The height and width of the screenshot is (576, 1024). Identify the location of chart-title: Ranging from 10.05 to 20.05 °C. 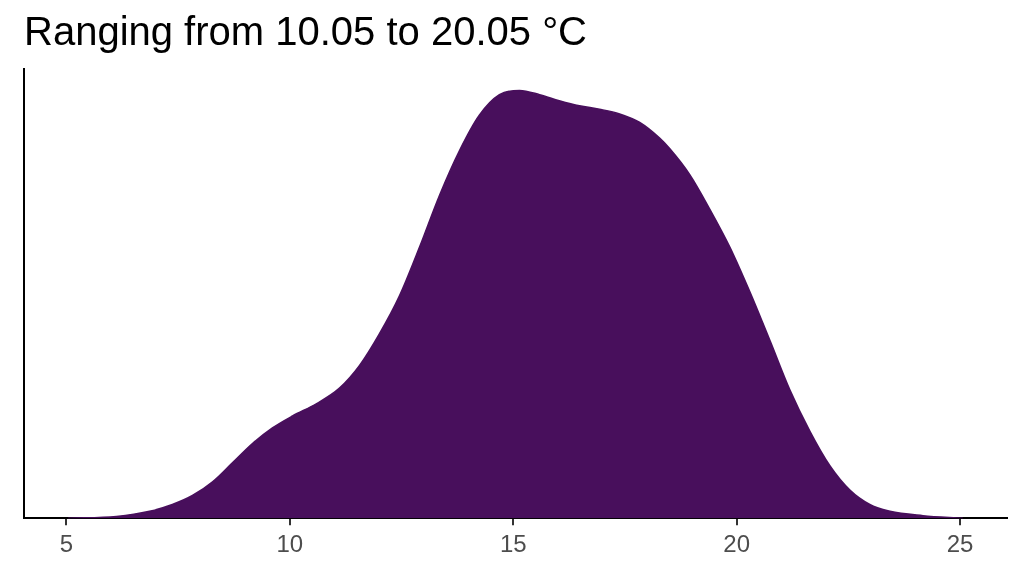
(306, 31).